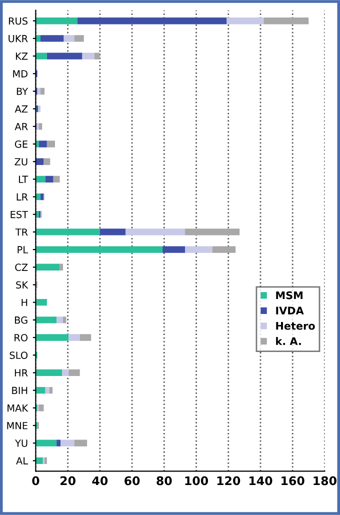  Describe the element at coordinates (290, 310) in the screenshot. I see `legend-label: IVDA` at that location.